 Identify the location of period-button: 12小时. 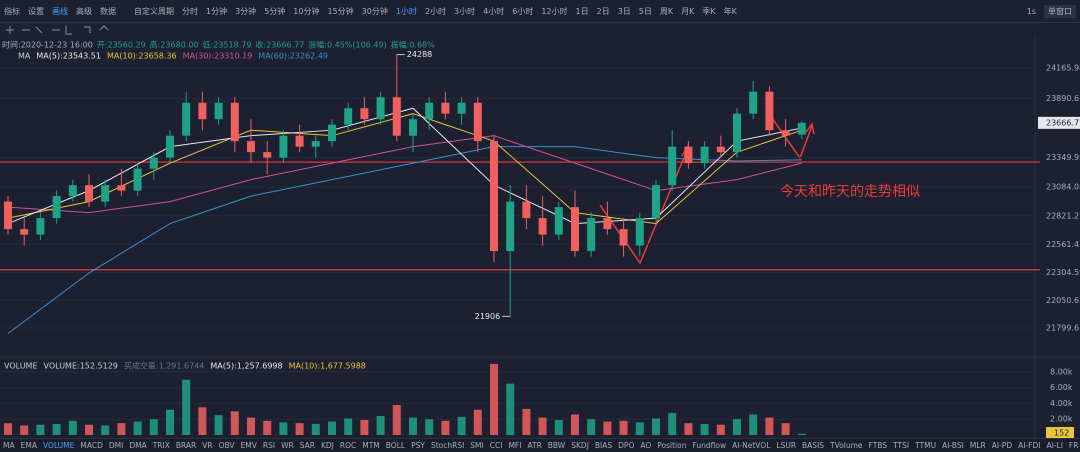
(554, 11).